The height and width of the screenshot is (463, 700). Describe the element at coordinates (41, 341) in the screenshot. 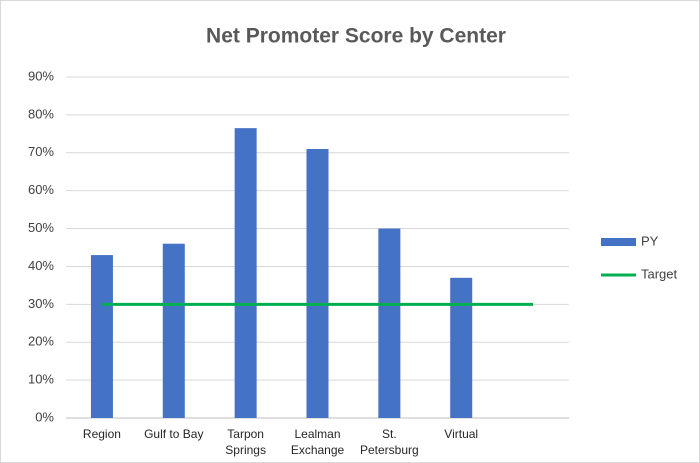

I see `y-tick-label: 20%` at that location.